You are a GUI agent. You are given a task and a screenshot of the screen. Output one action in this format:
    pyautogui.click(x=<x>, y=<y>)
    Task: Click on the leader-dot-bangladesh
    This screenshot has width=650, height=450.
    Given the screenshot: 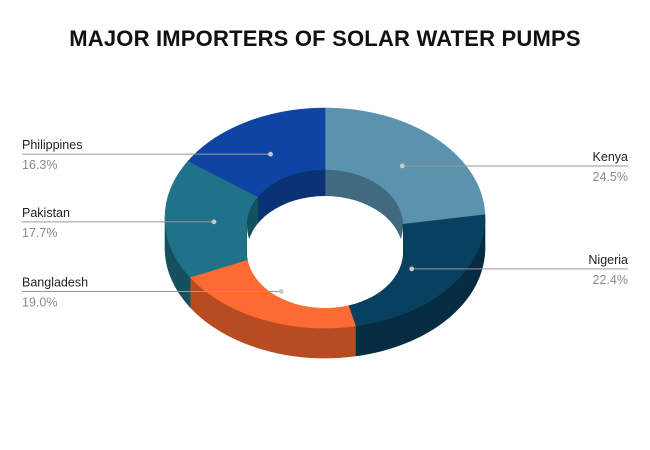 What is the action you would take?
    pyautogui.click(x=281, y=291)
    